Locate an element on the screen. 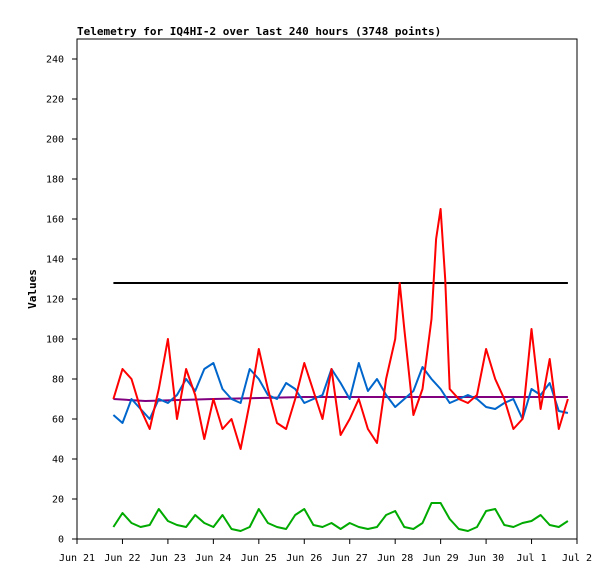 The height and width of the screenshot is (579, 615). x-tick-label: Jul 1 is located at coordinates (531, 558).